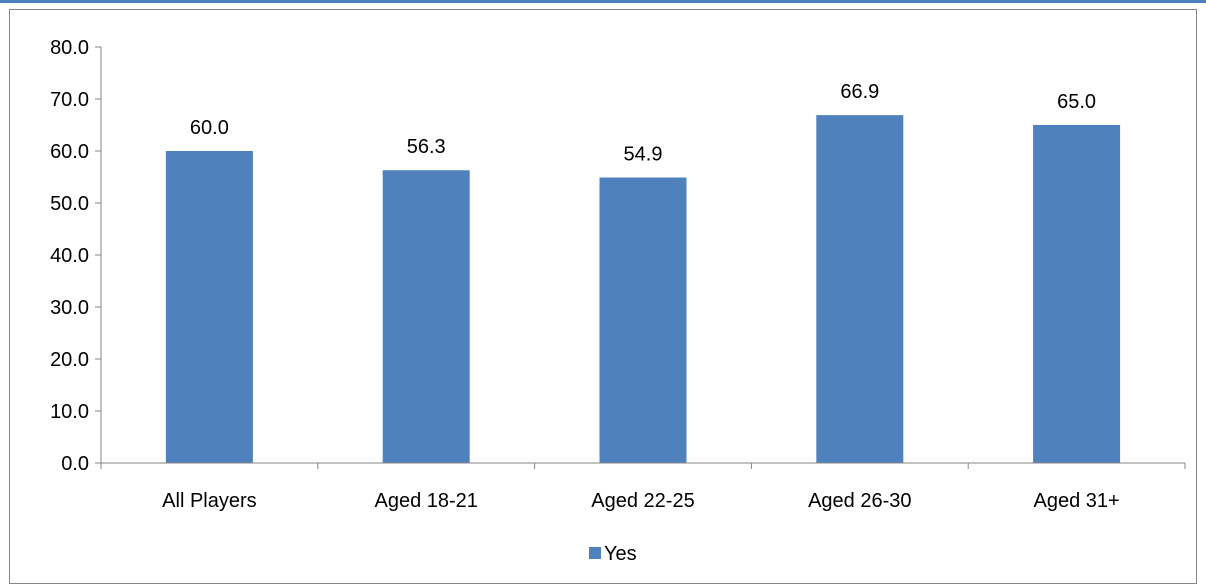 The height and width of the screenshot is (586, 1206). Describe the element at coordinates (643, 123) in the screenshot. I see `data-labels-group: 60.0 56.3 54.9 66.9 65.0` at that location.